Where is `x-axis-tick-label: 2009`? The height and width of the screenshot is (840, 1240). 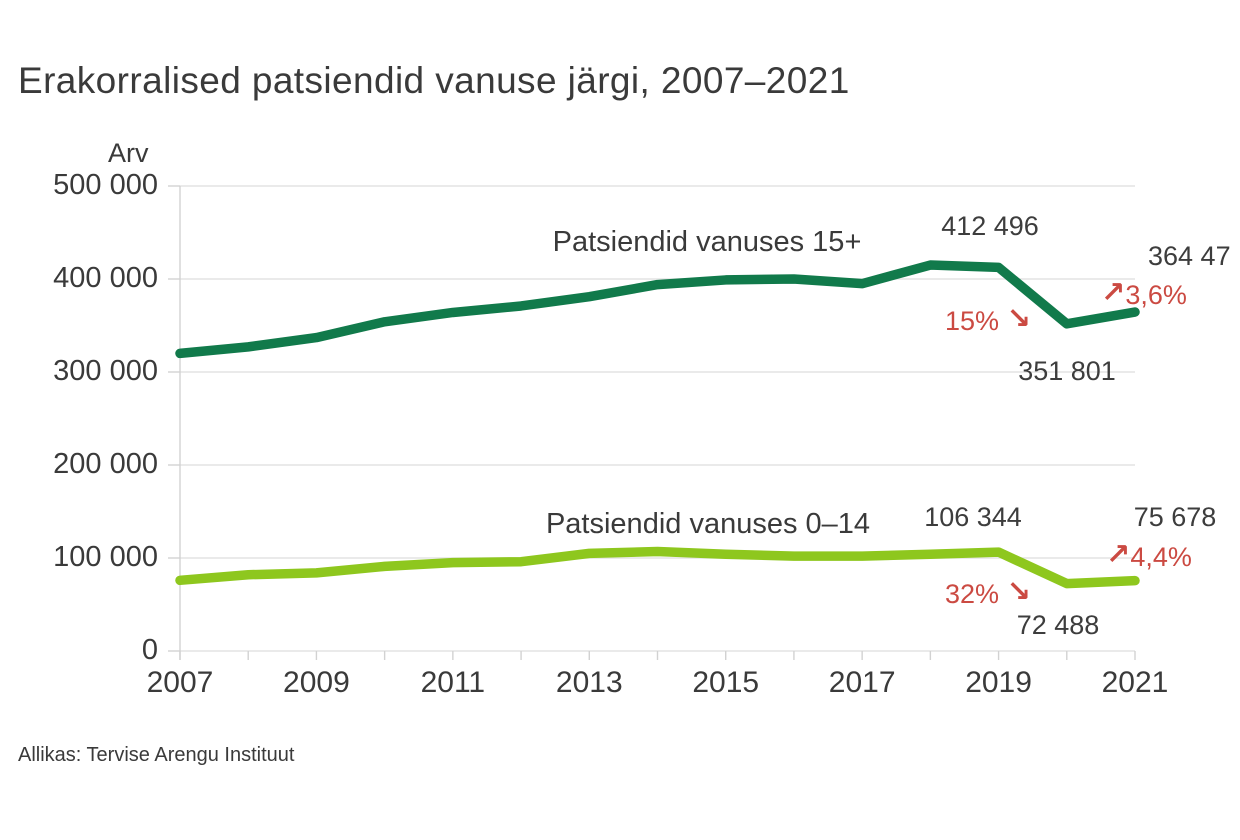 x-axis-tick-label: 2009 is located at coordinates (316, 682).